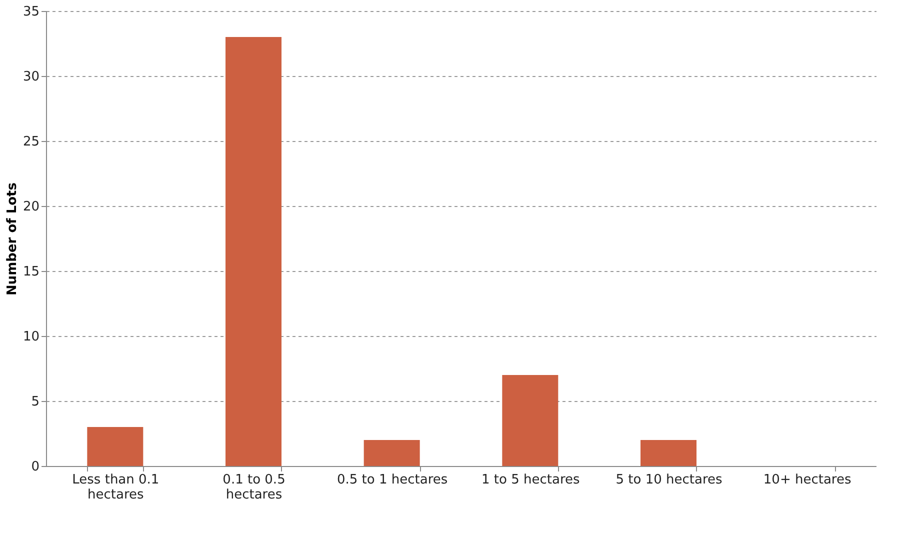  What do you see at coordinates (807, 480) in the screenshot?
I see `x-tick-label: 10+ hectares` at bounding box center [807, 480].